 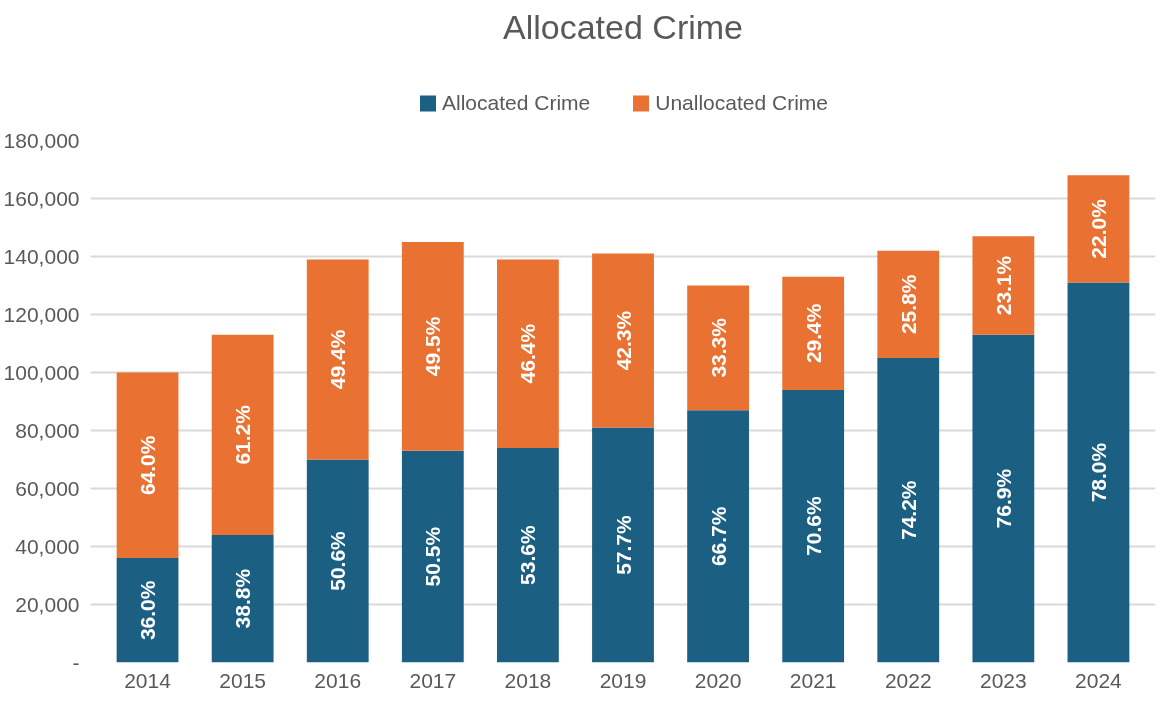 I want to click on y-tick-label: -, so click(x=76, y=662).